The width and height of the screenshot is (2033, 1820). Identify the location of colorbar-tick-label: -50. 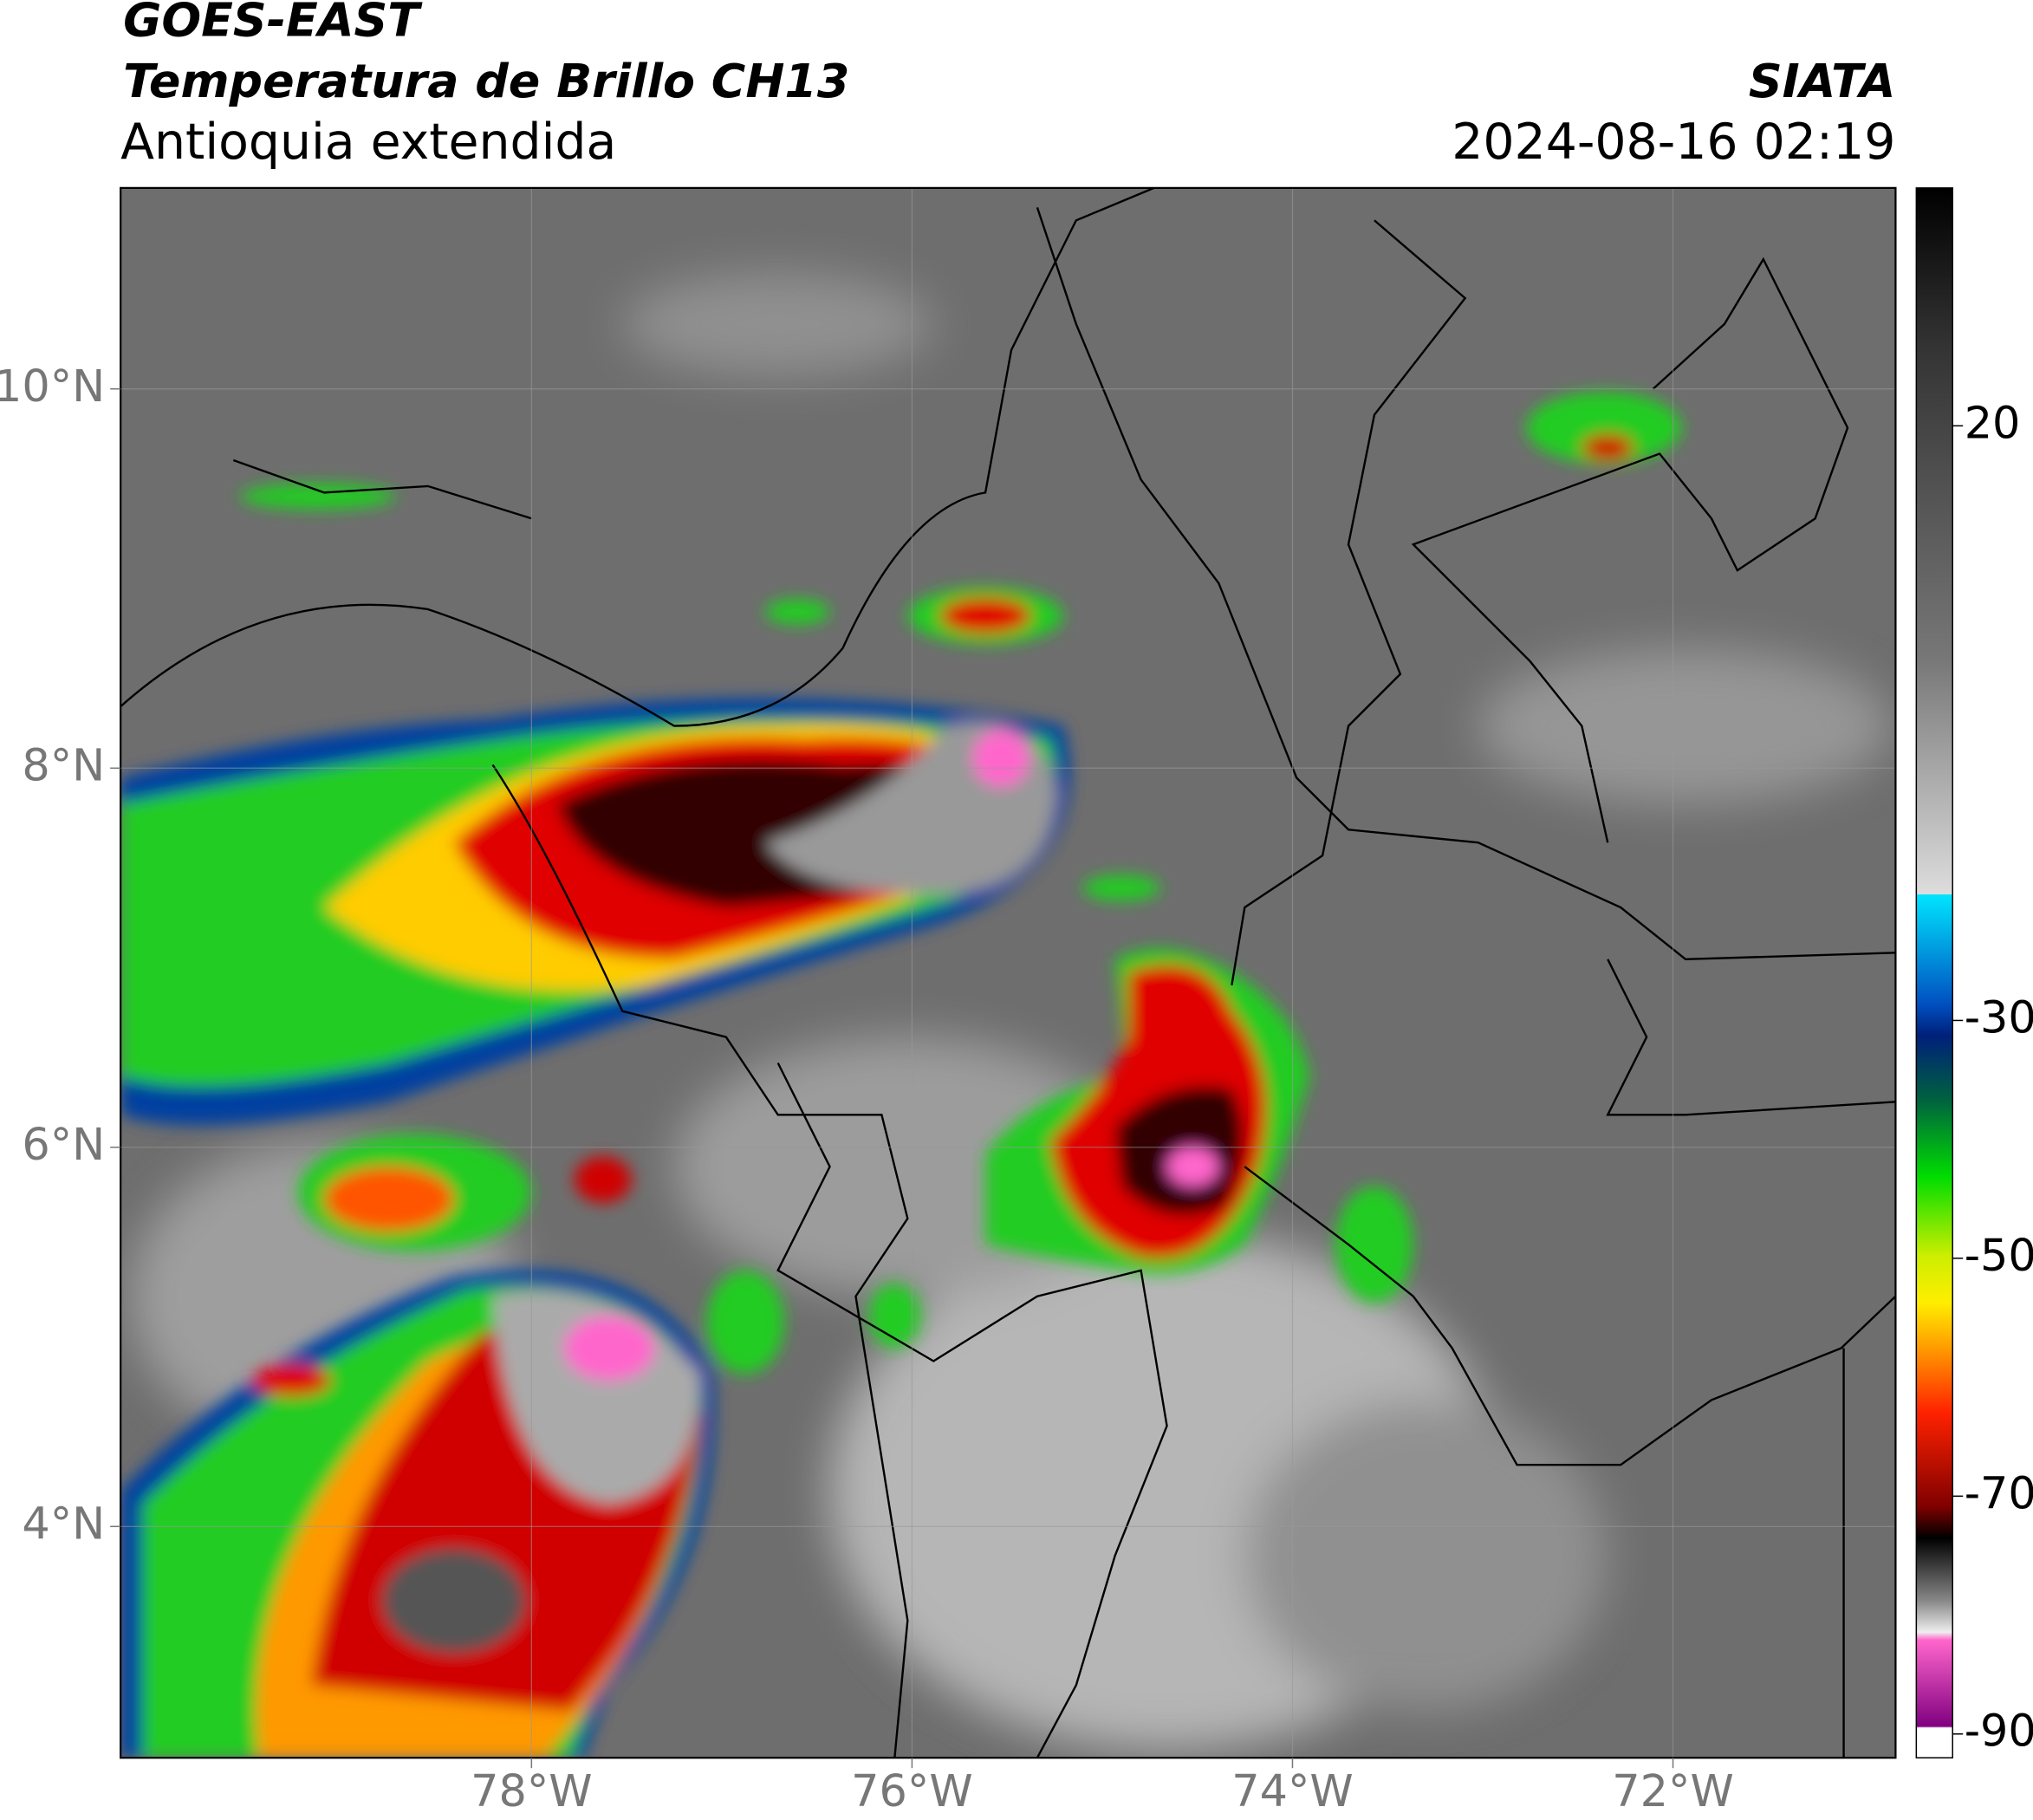
(1999, 1255).